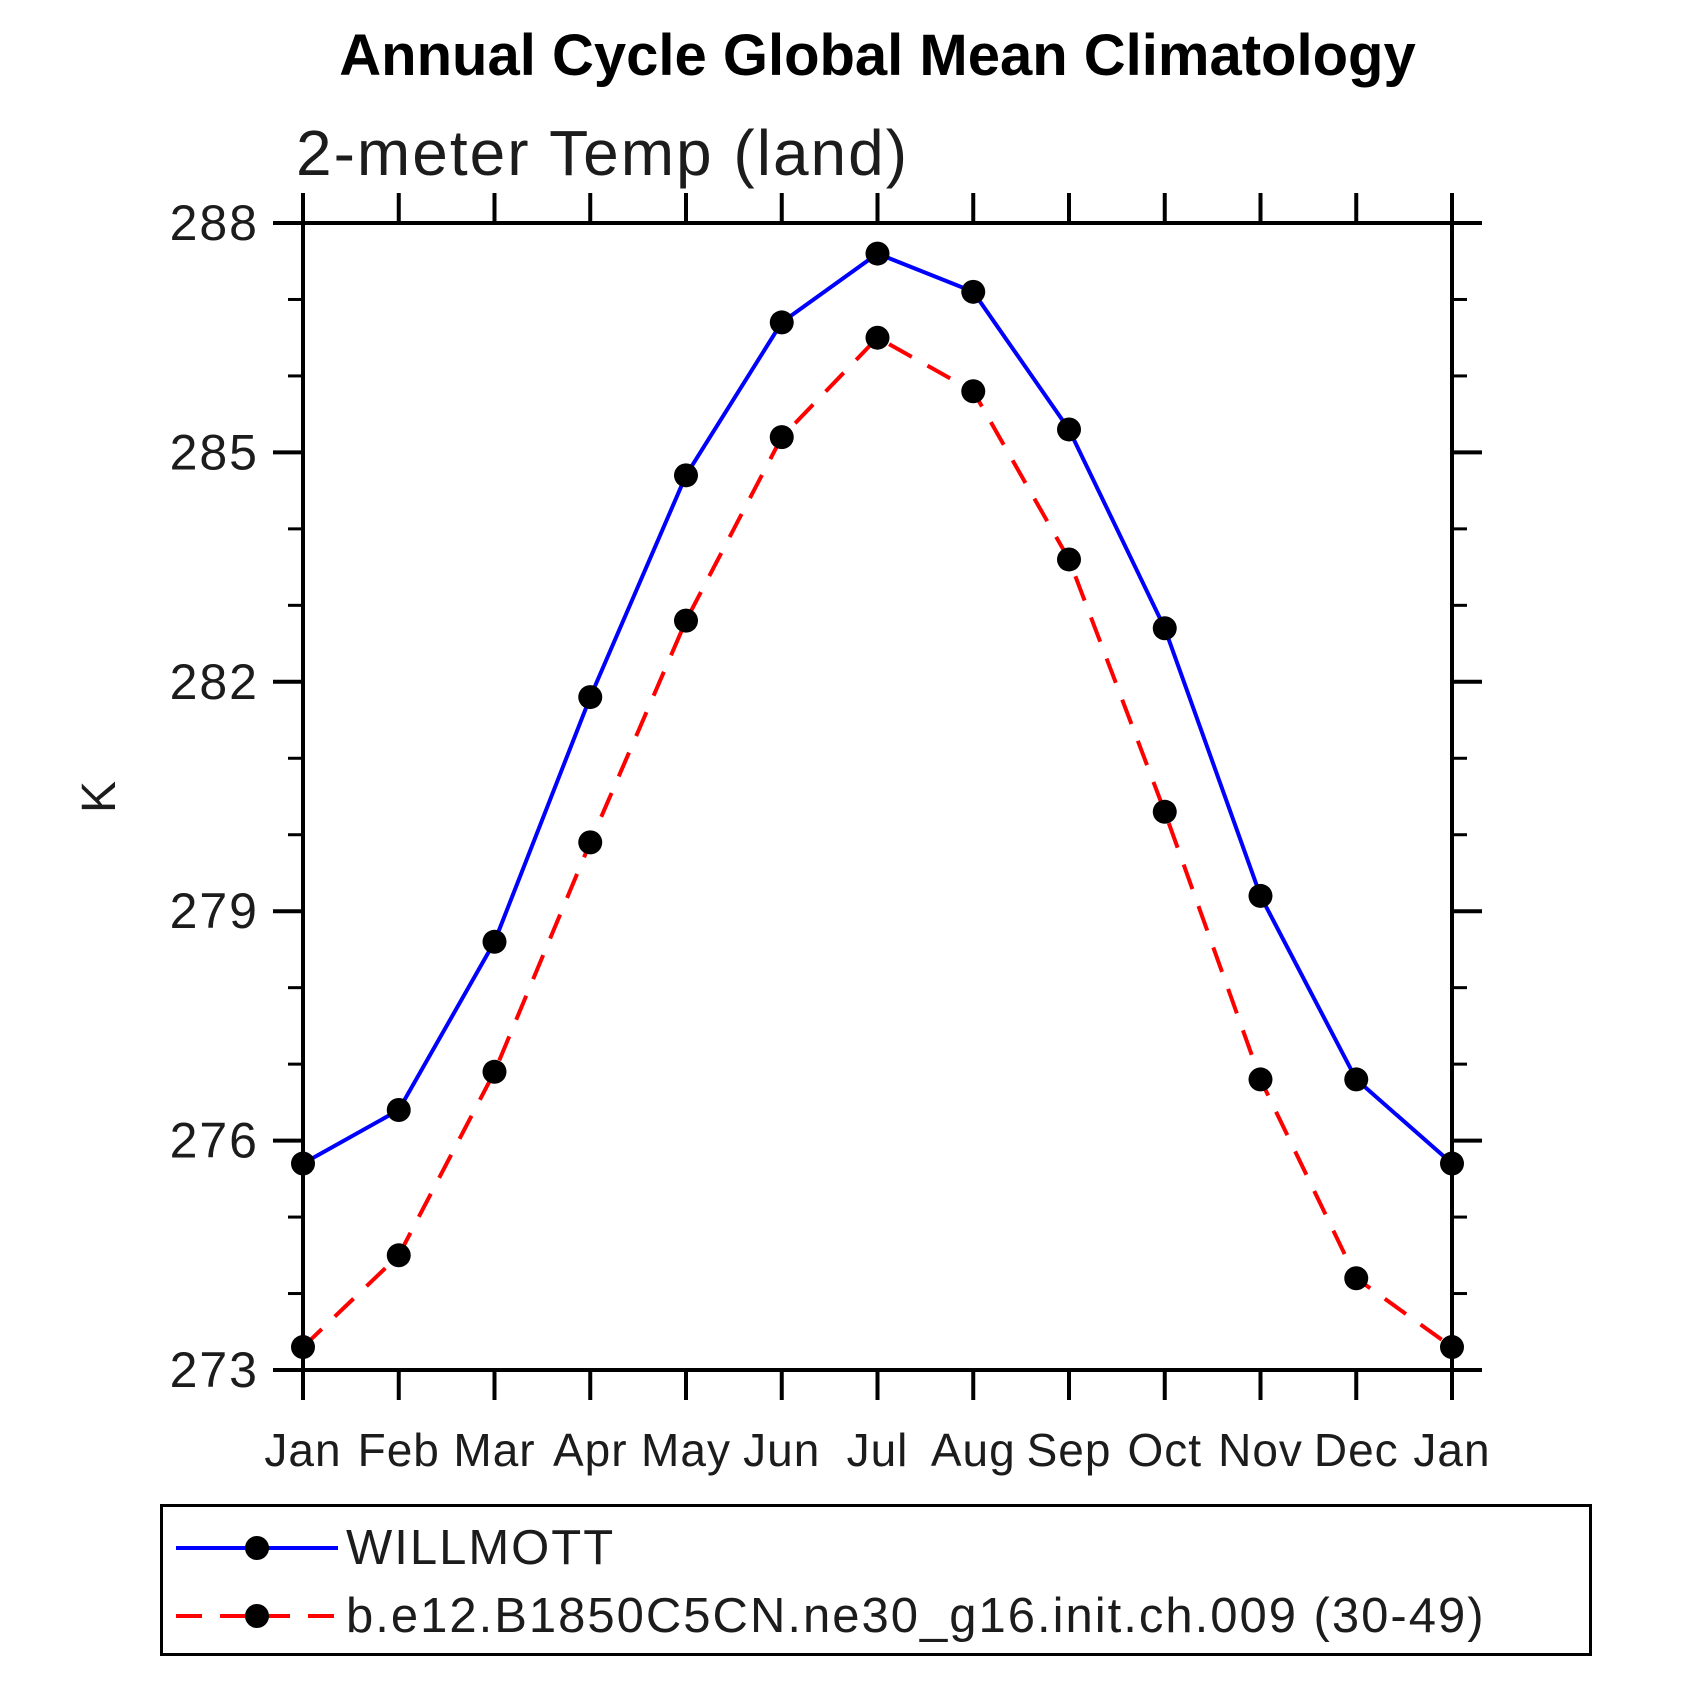 The height and width of the screenshot is (1697, 1697). I want to click on y-tick-label: 273, so click(214, 1370).